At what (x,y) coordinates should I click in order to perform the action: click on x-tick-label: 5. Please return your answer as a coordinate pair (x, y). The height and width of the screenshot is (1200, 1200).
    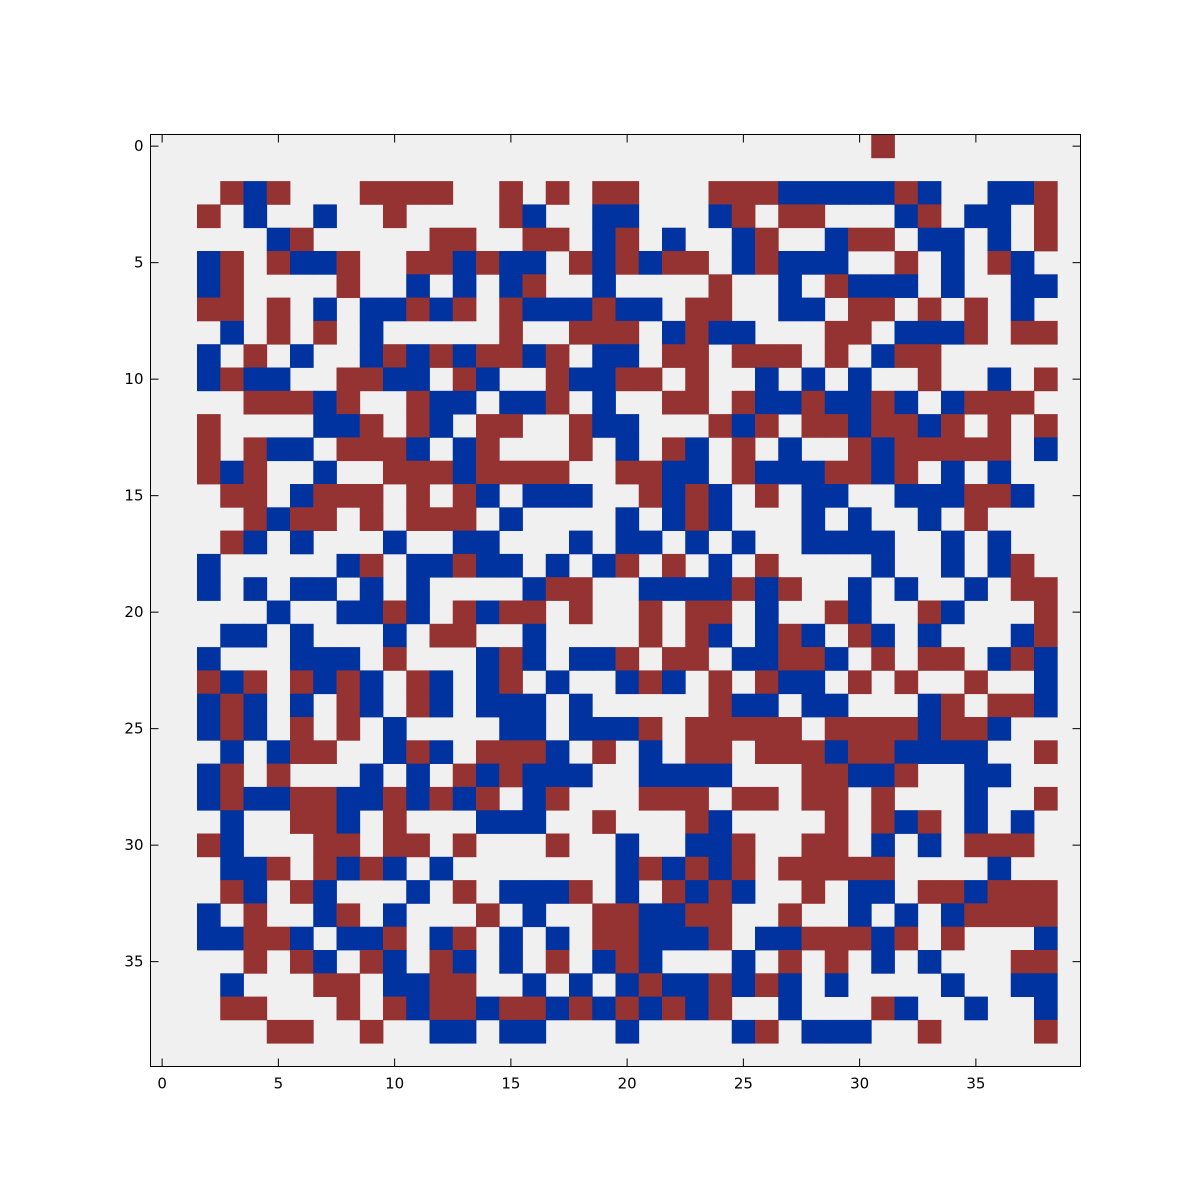
    Looking at the image, I should click on (279, 1084).